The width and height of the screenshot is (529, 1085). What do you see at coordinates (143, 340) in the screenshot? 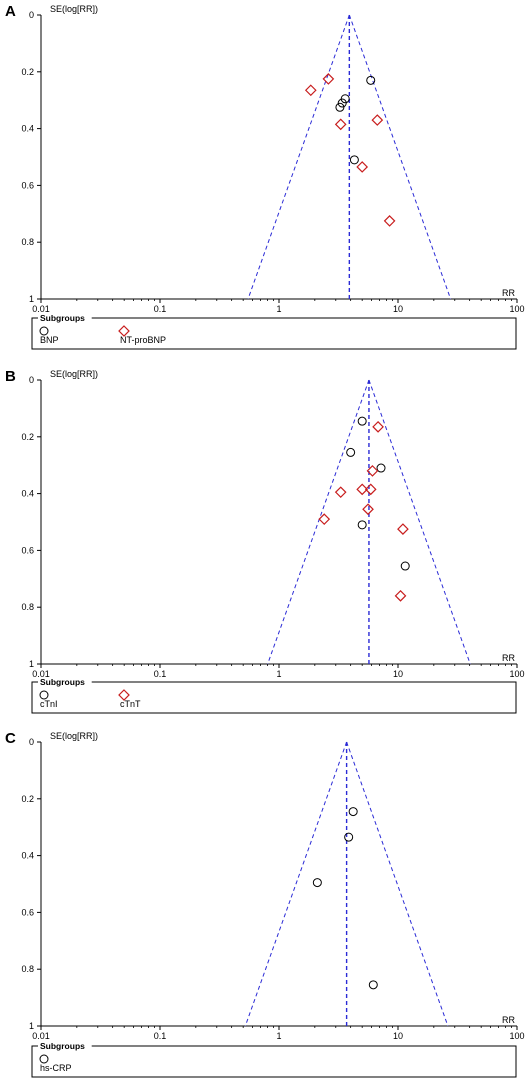
I see `legend-series-label: NT-proBNP` at bounding box center [143, 340].